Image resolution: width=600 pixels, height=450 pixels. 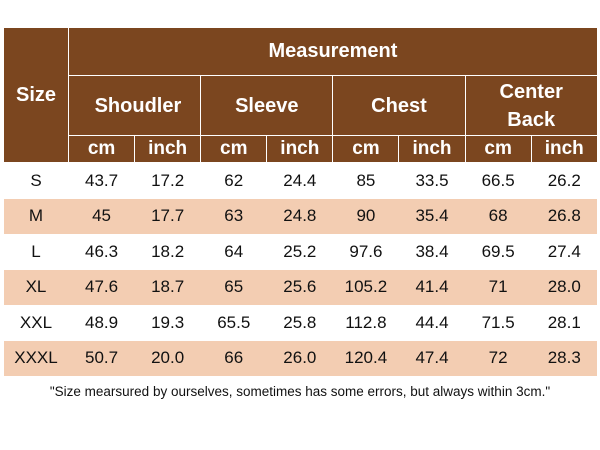 I want to click on group-header: Chest, so click(x=399, y=105).